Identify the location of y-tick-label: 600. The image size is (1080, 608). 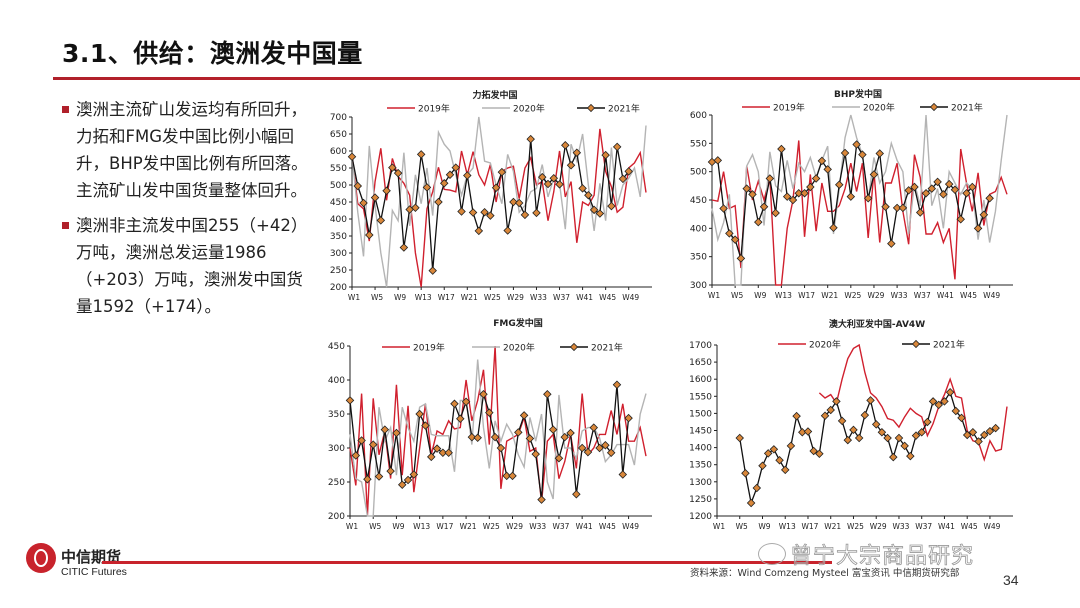
(338, 152).